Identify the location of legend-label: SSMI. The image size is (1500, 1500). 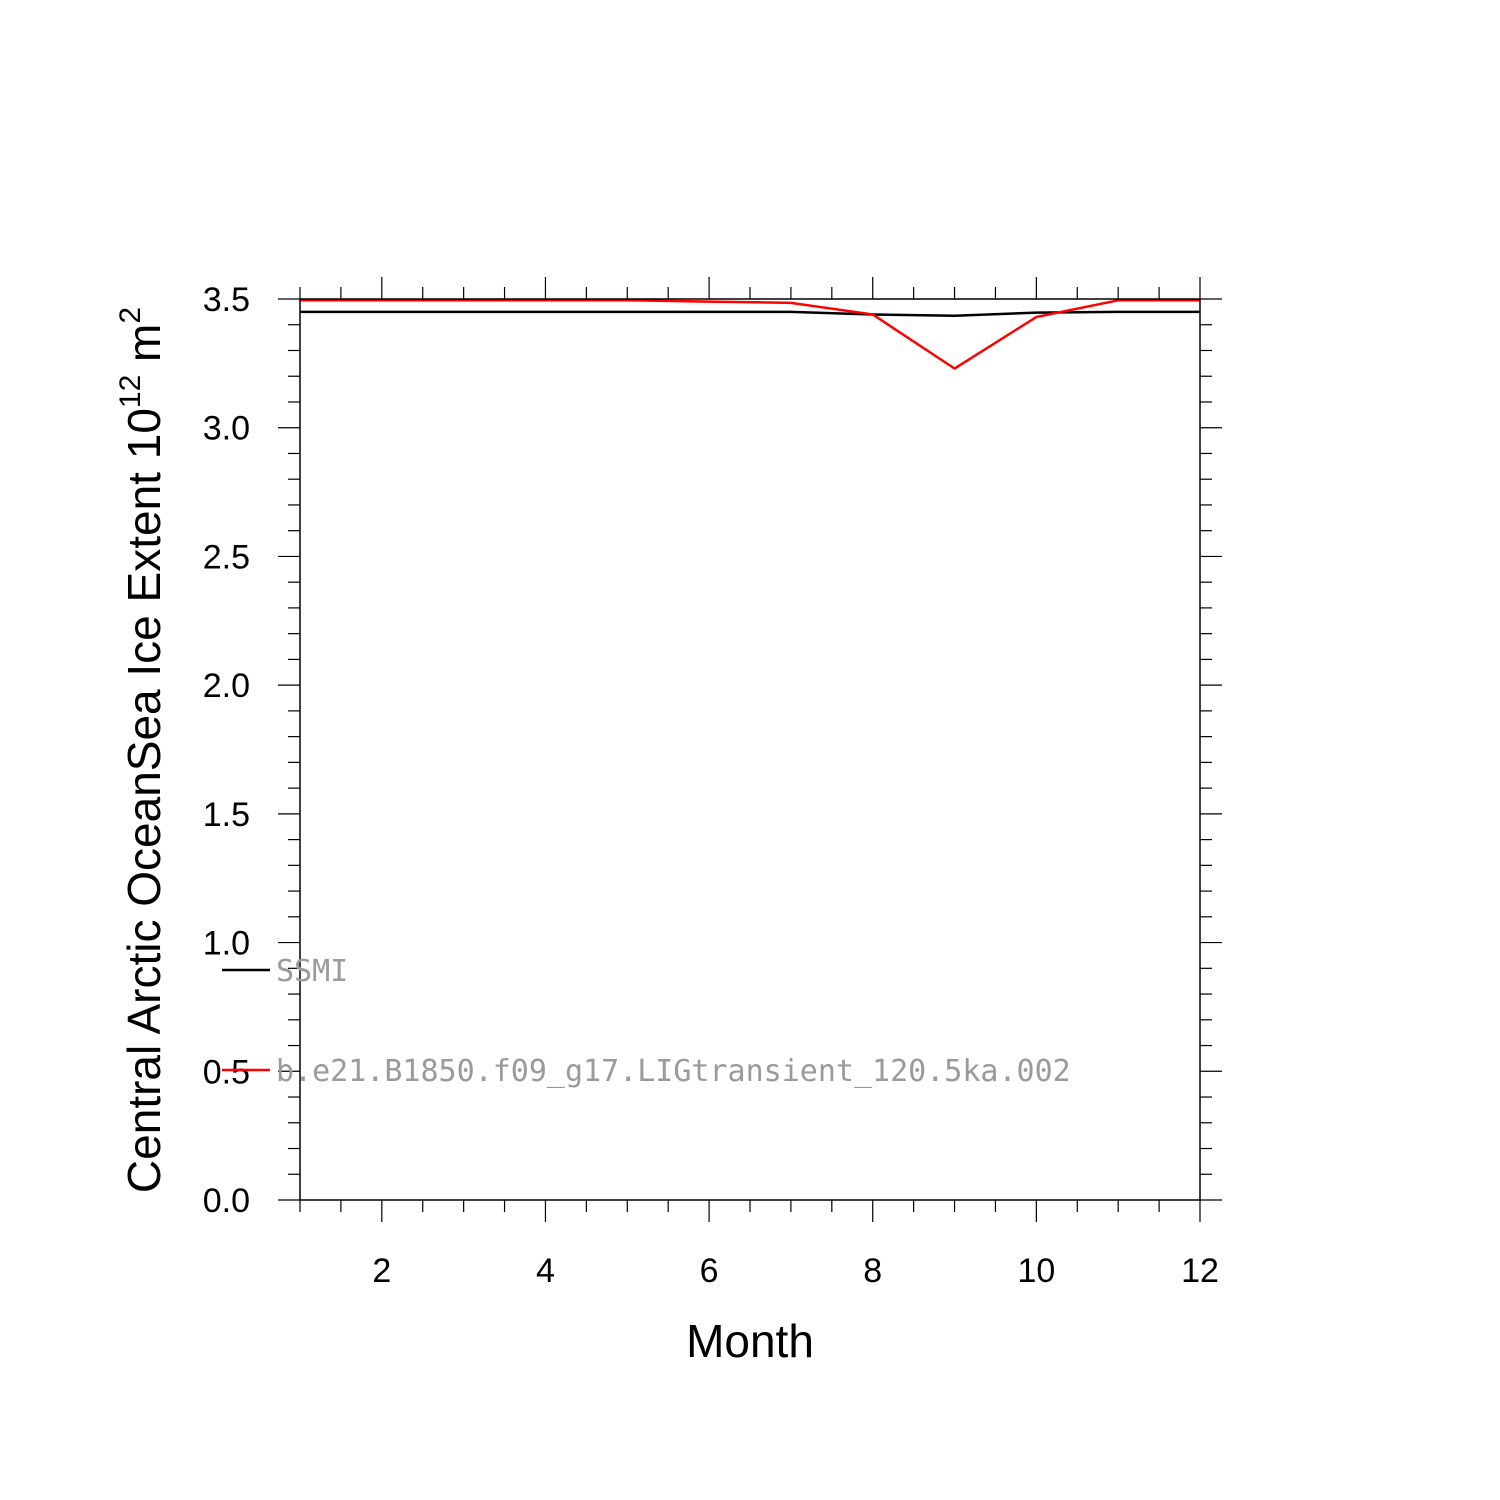
(312, 971).